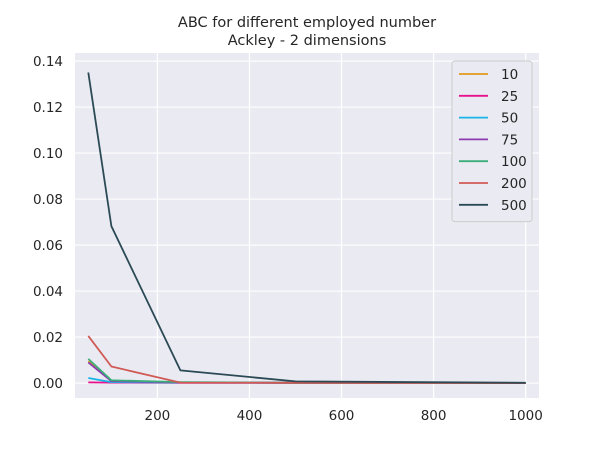  I want to click on y-tick-label: 0.00, so click(48, 384).